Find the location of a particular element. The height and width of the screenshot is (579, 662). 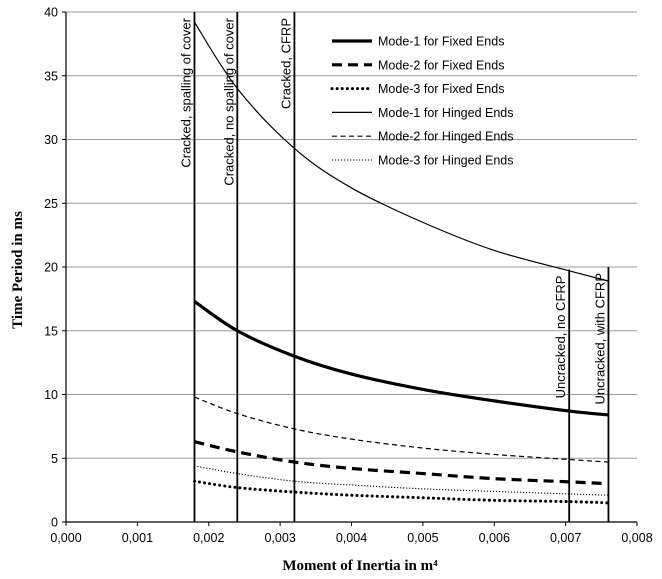

legend-label: Mode-1 for Fixed Ends is located at coordinates (441, 42).